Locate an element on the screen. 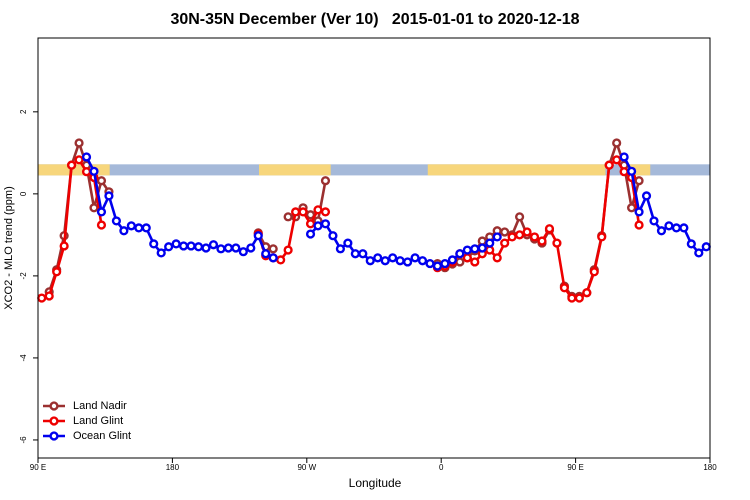 The width and height of the screenshot is (750, 500). y-tick-label: 0 is located at coordinates (23, 193).